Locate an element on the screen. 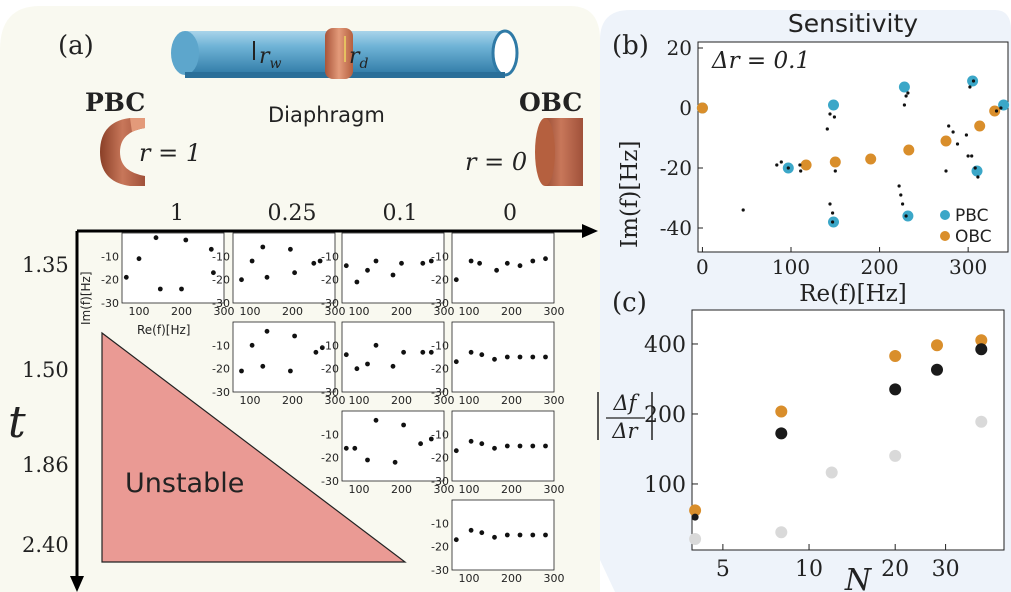 This screenshot has width=1011, height=592. panel-b-ylabel: Im(f)[Hz] is located at coordinates (630, 194).